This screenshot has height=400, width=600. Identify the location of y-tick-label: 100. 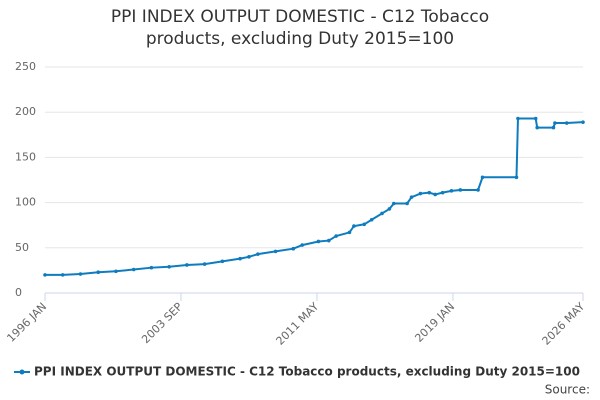
(25, 202).